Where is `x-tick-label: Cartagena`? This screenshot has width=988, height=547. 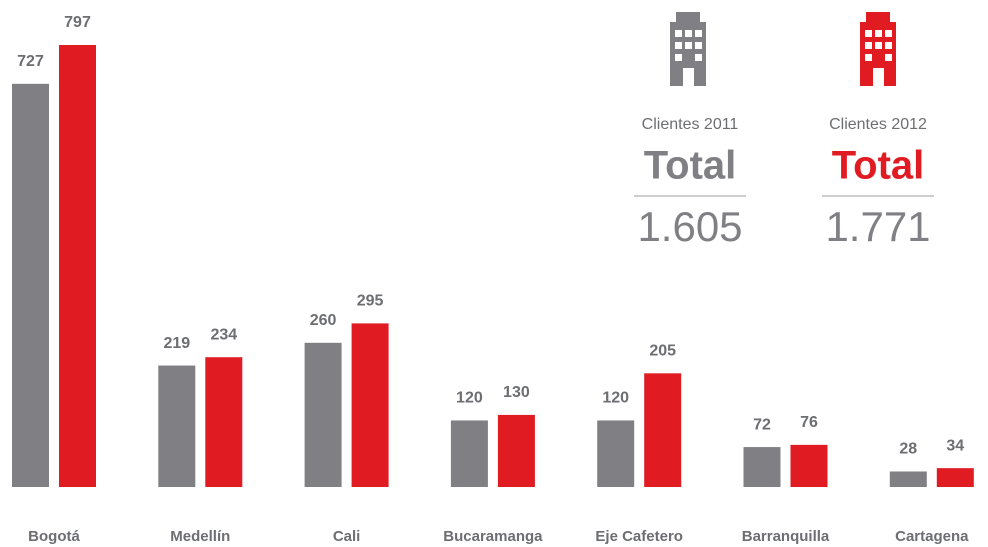 x-tick-label: Cartagena is located at coordinates (932, 536).